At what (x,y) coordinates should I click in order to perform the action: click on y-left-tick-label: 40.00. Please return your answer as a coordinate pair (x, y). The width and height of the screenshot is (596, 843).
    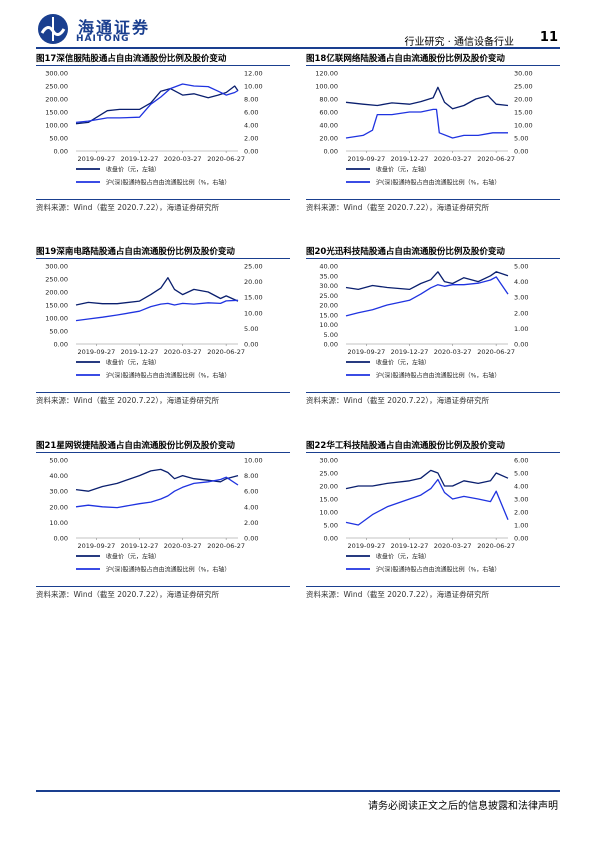
    Looking at the image, I should click on (328, 126).